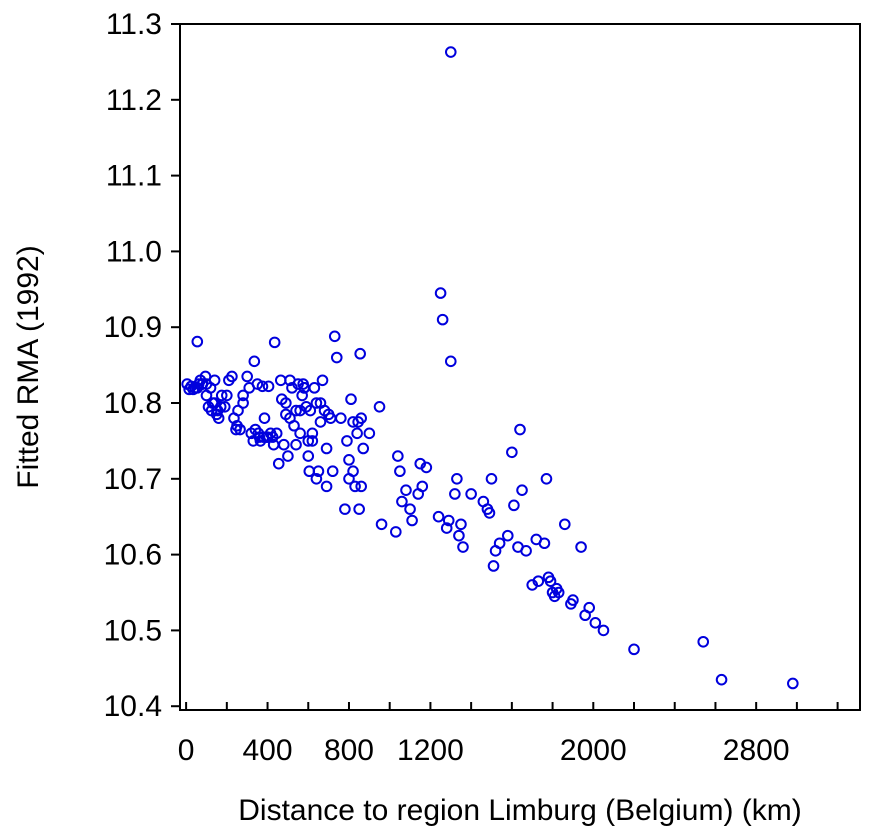 The image size is (878, 834). I want to click on y-tick-label-1: 10.5, so click(133, 630).